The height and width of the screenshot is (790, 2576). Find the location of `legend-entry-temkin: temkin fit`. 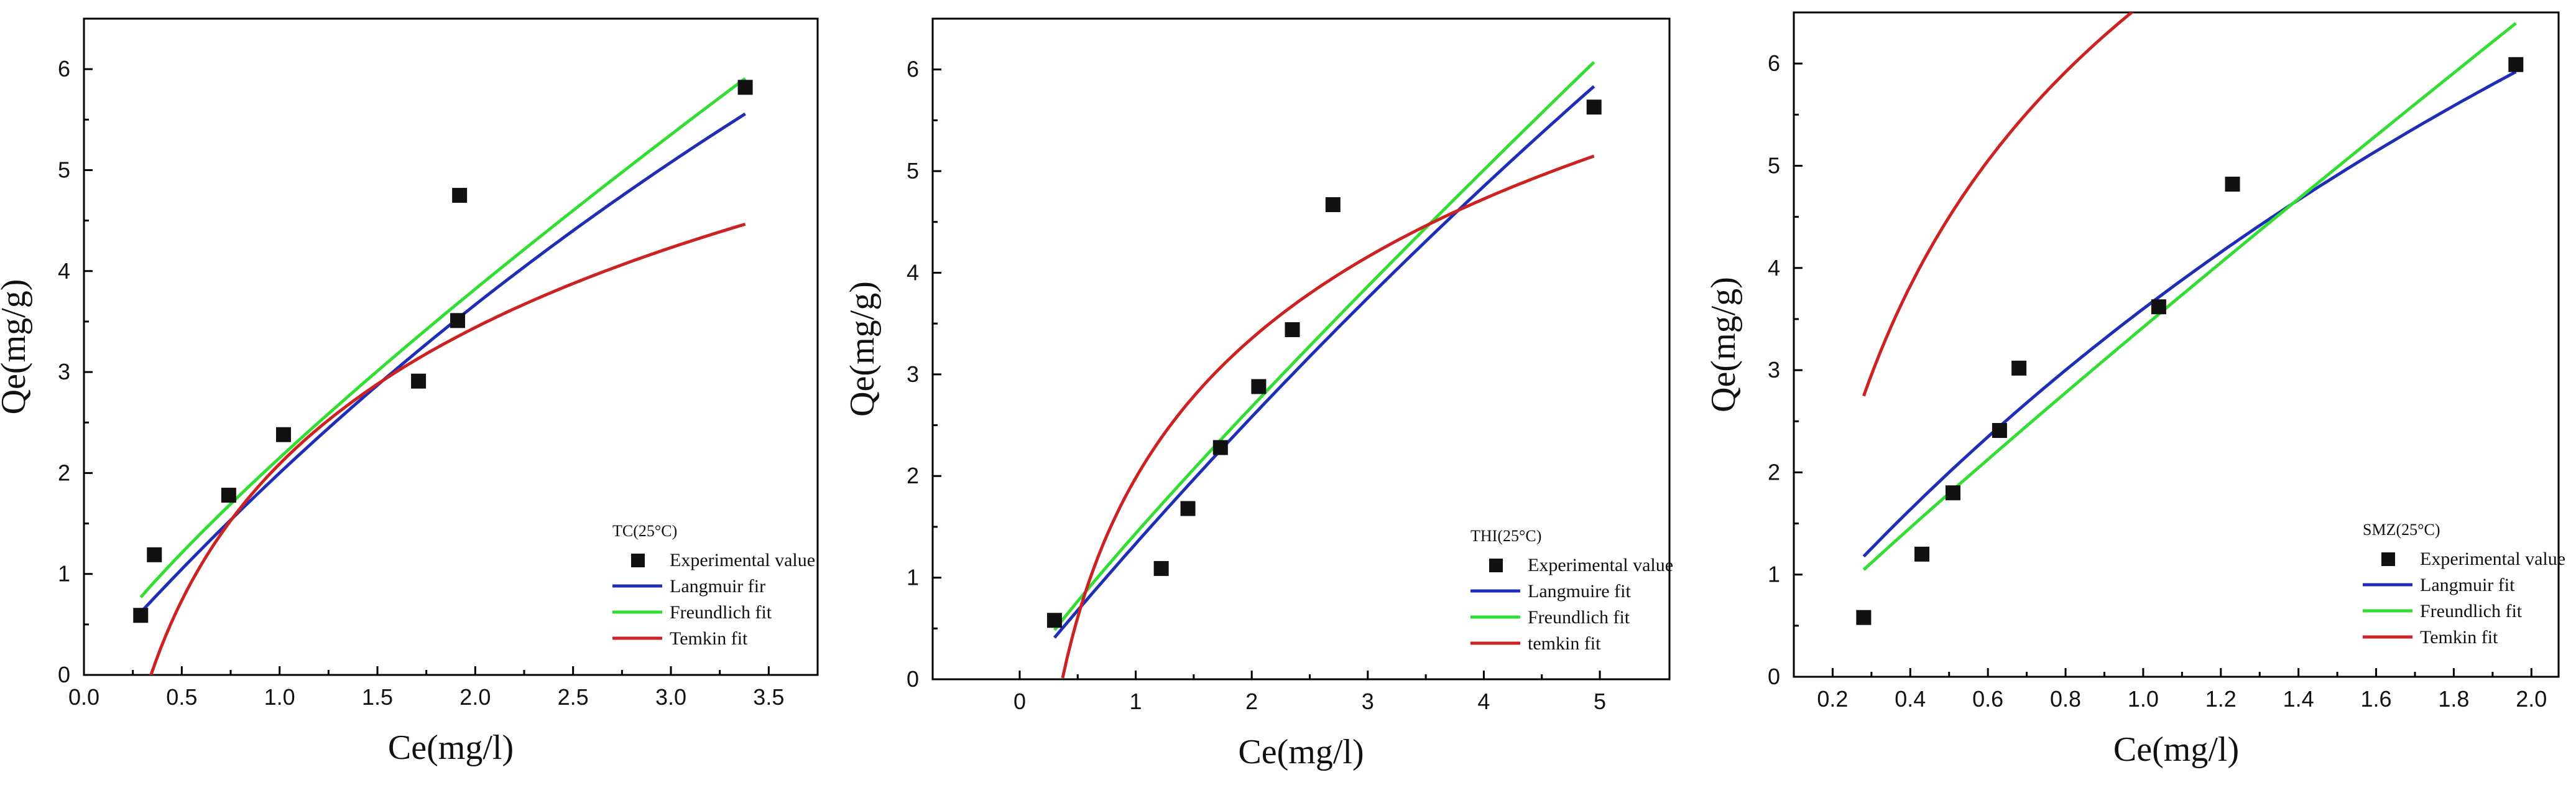

legend-entry-temkin: temkin fit is located at coordinates (1564, 643).